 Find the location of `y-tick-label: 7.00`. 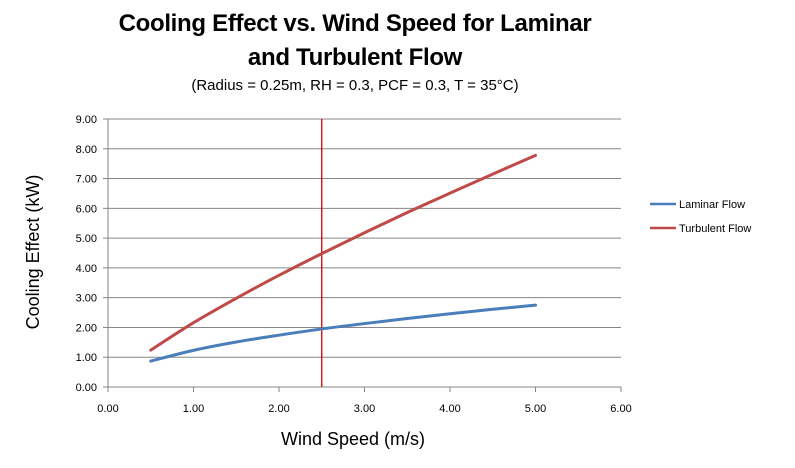

y-tick-label: 7.00 is located at coordinates (86, 180).